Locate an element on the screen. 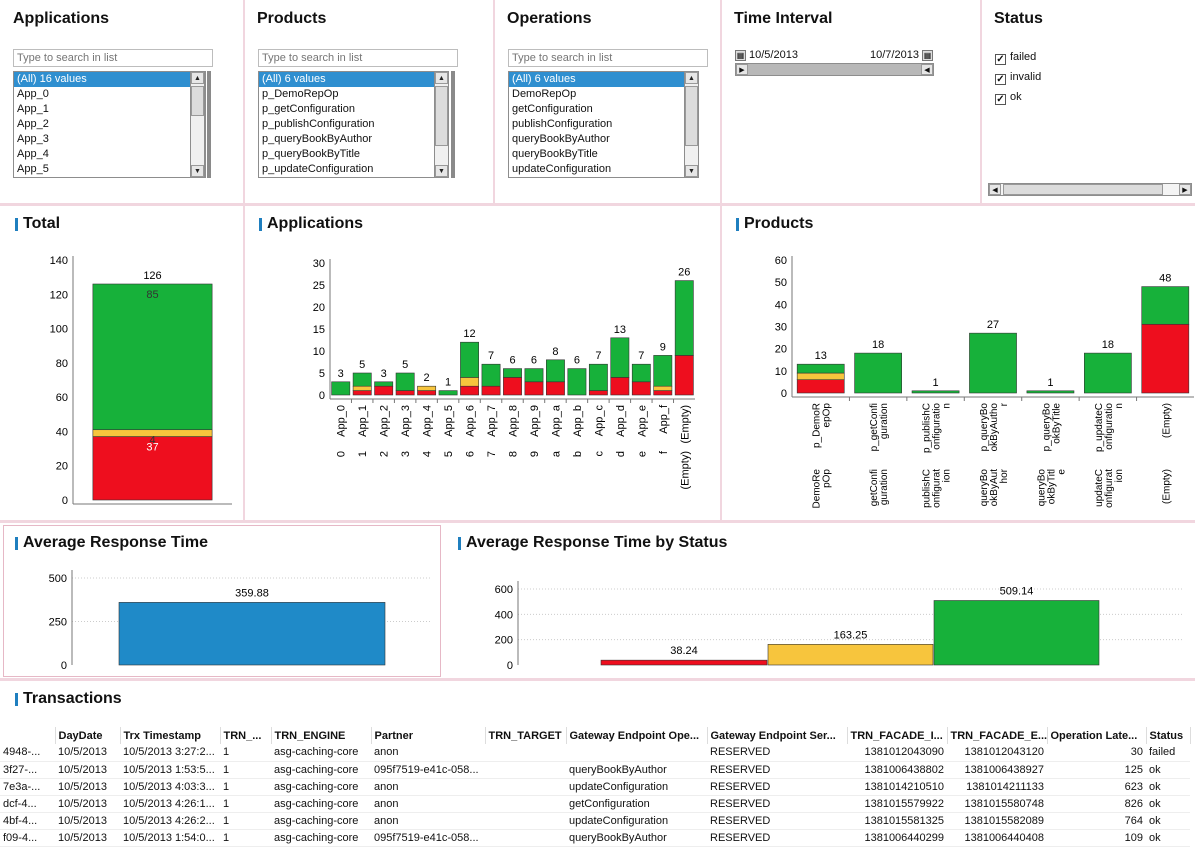 The width and height of the screenshot is (1195, 851). bar-segment-invalid is located at coordinates (820, 376).